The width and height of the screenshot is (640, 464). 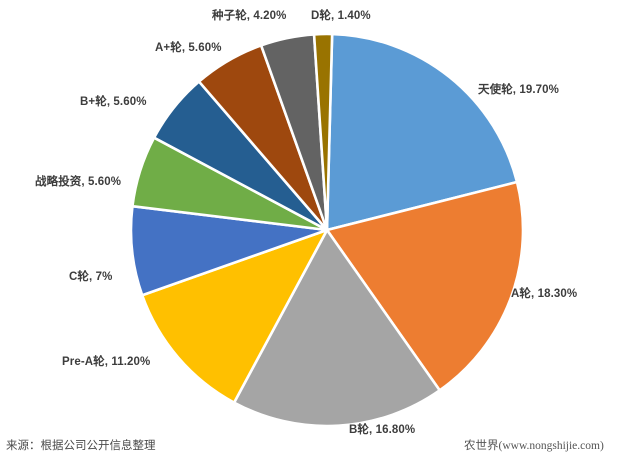 I want to click on pie-slice-label: C轮, 7%, so click(x=91, y=277).